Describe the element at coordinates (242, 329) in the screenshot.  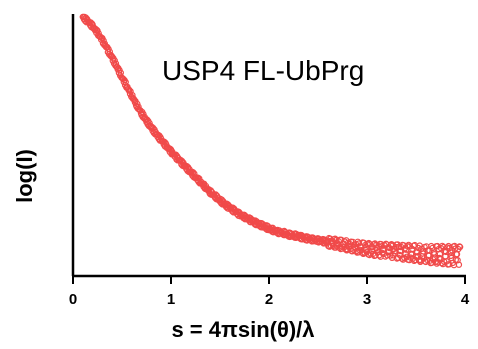
I see `x-axis-title: s = 4πsin(θ)/λ` at that location.